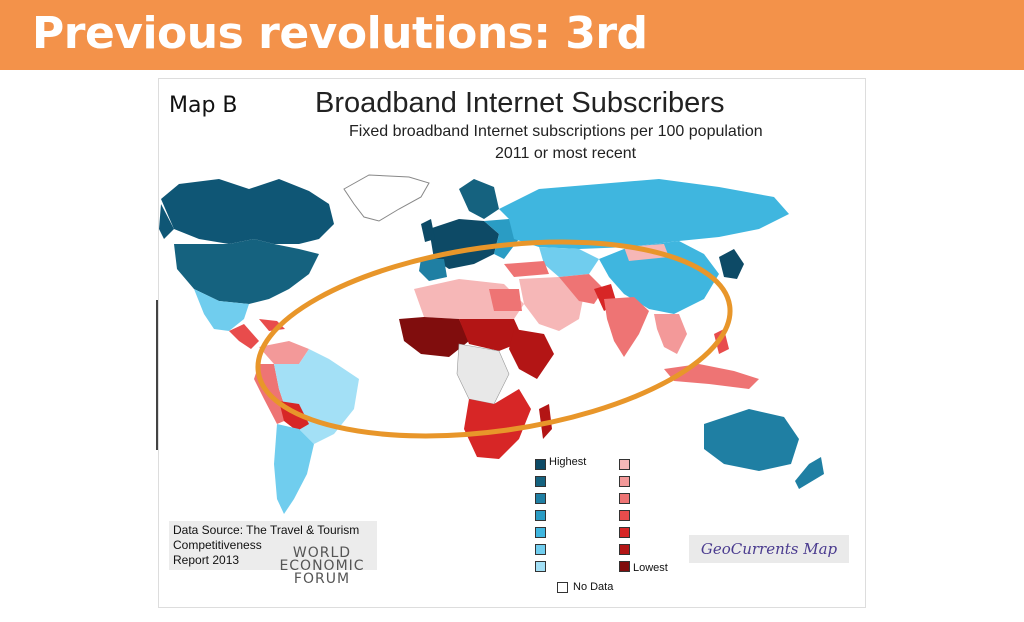  Describe the element at coordinates (731, 264) in the screenshot. I see `region-korea-japan` at that location.